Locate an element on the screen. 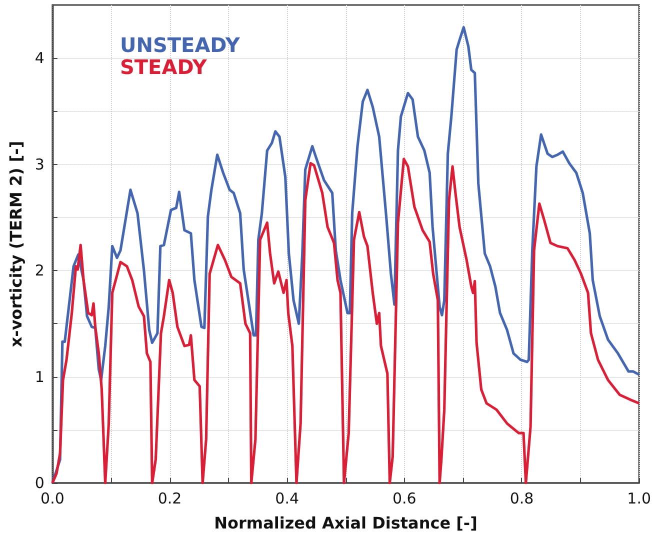  x-tick-label: 1.0 is located at coordinates (639, 499).